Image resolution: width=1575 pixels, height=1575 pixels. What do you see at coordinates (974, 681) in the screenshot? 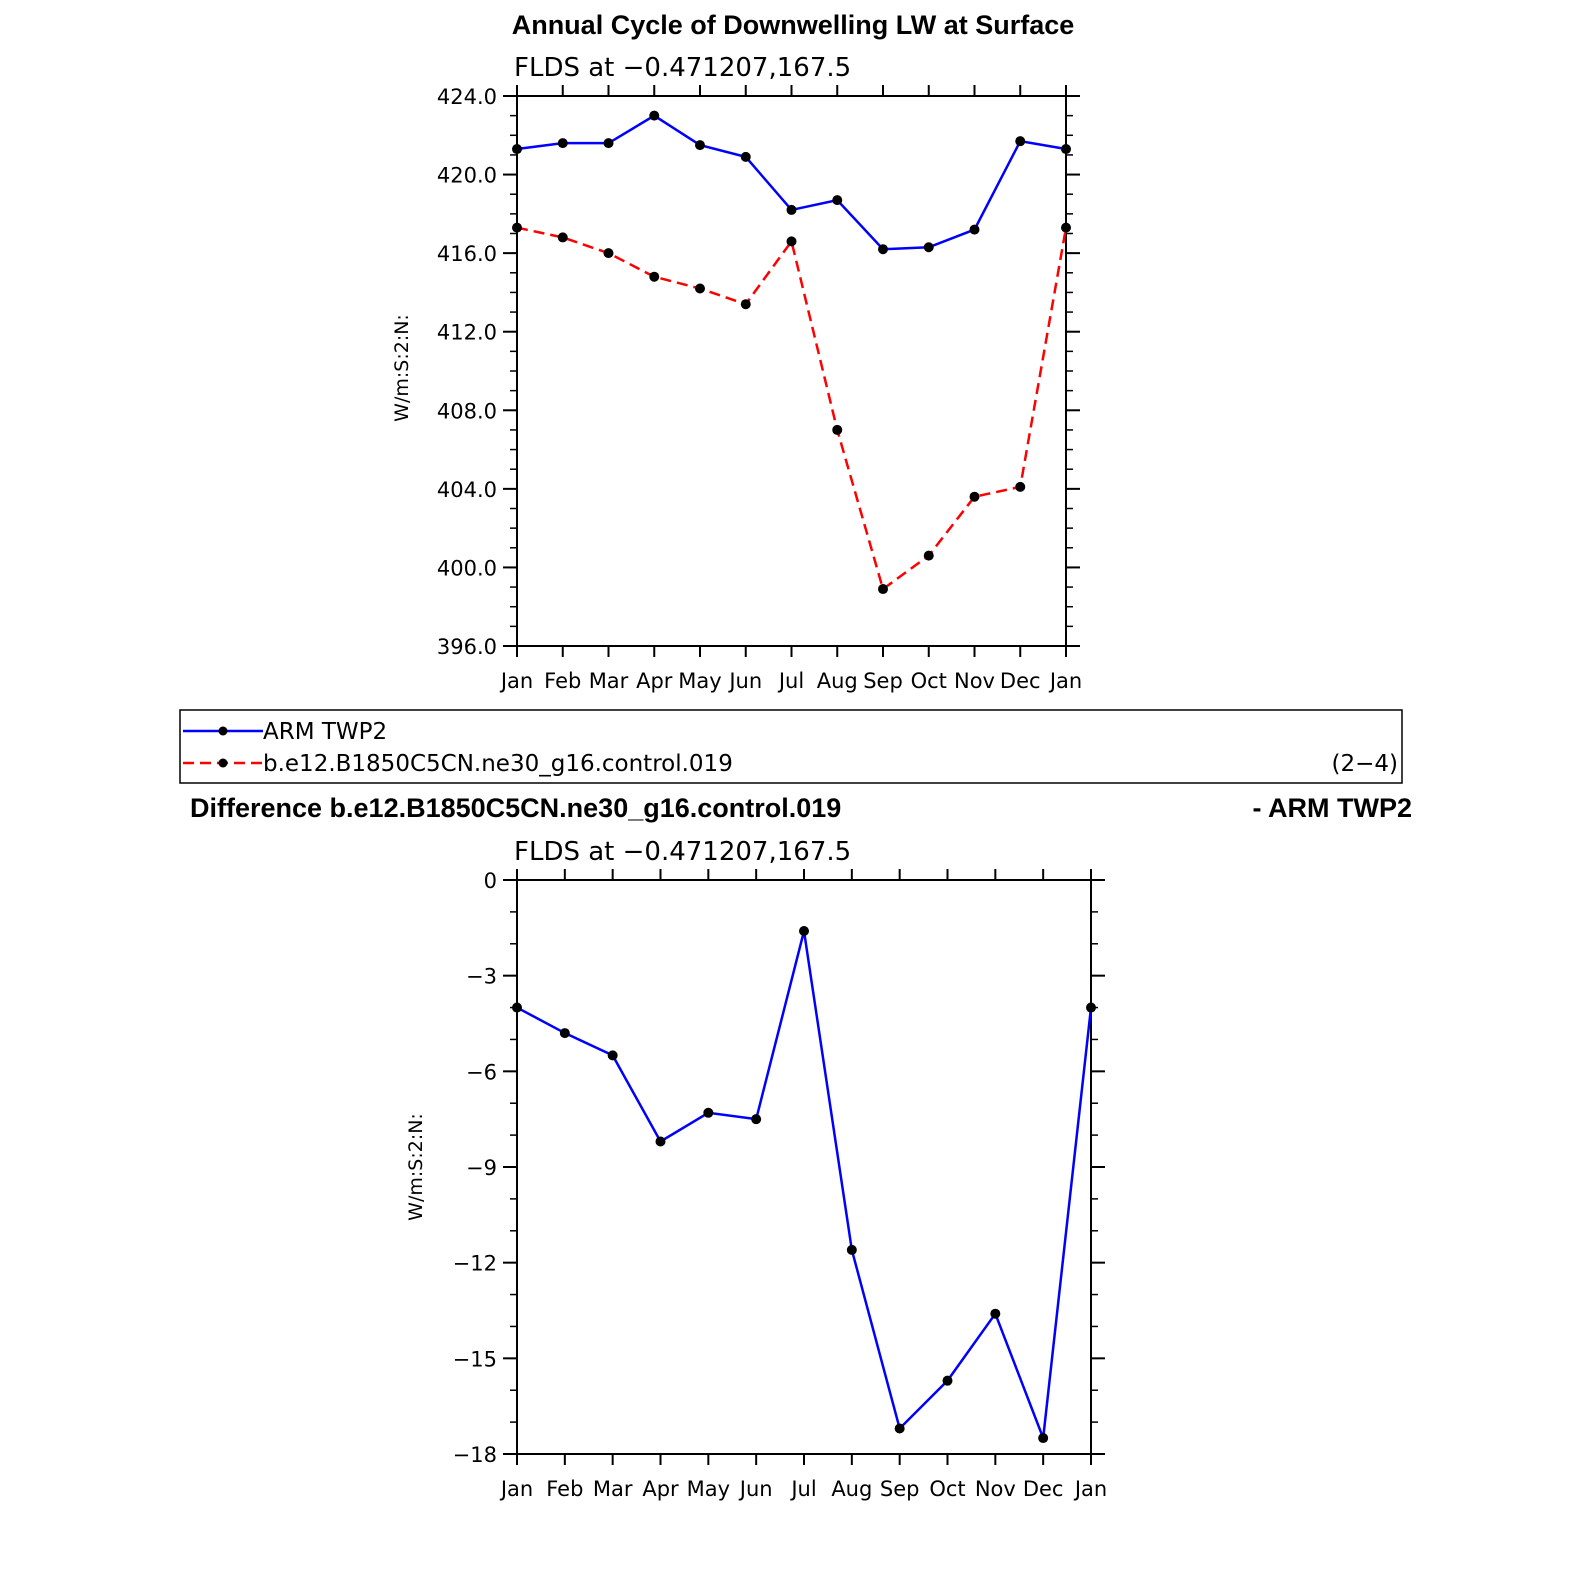
I see `top-x-tick-label: Nov` at bounding box center [974, 681].